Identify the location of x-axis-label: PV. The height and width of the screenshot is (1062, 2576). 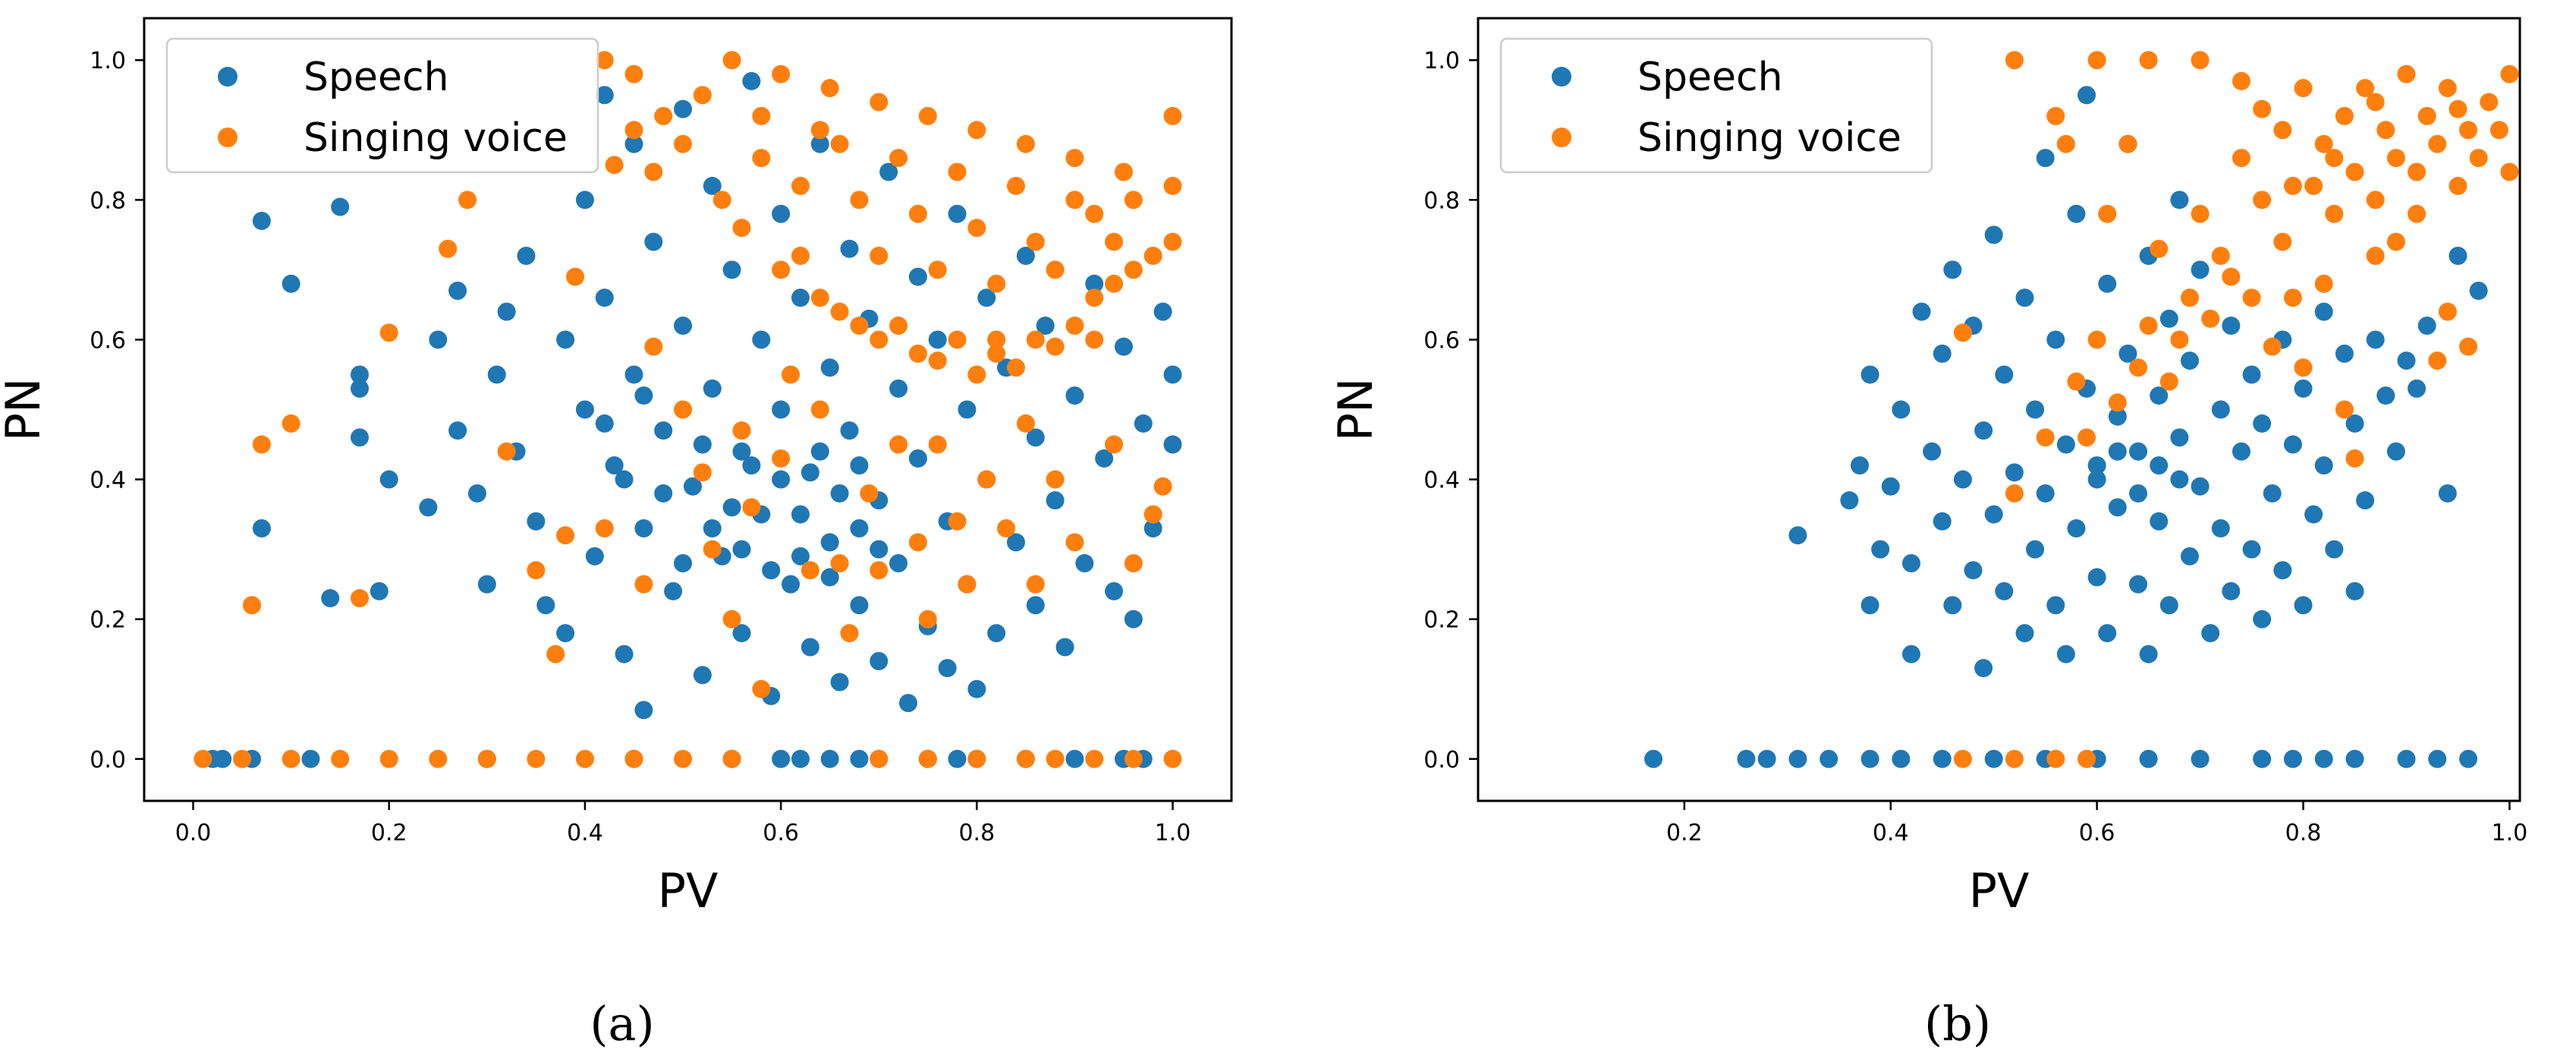
(688, 891).